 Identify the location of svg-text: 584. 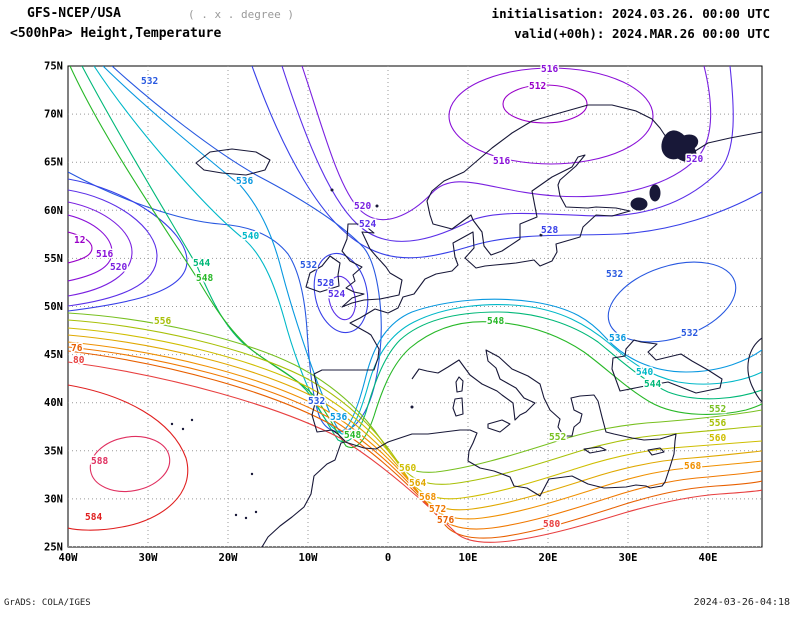
(93, 517).